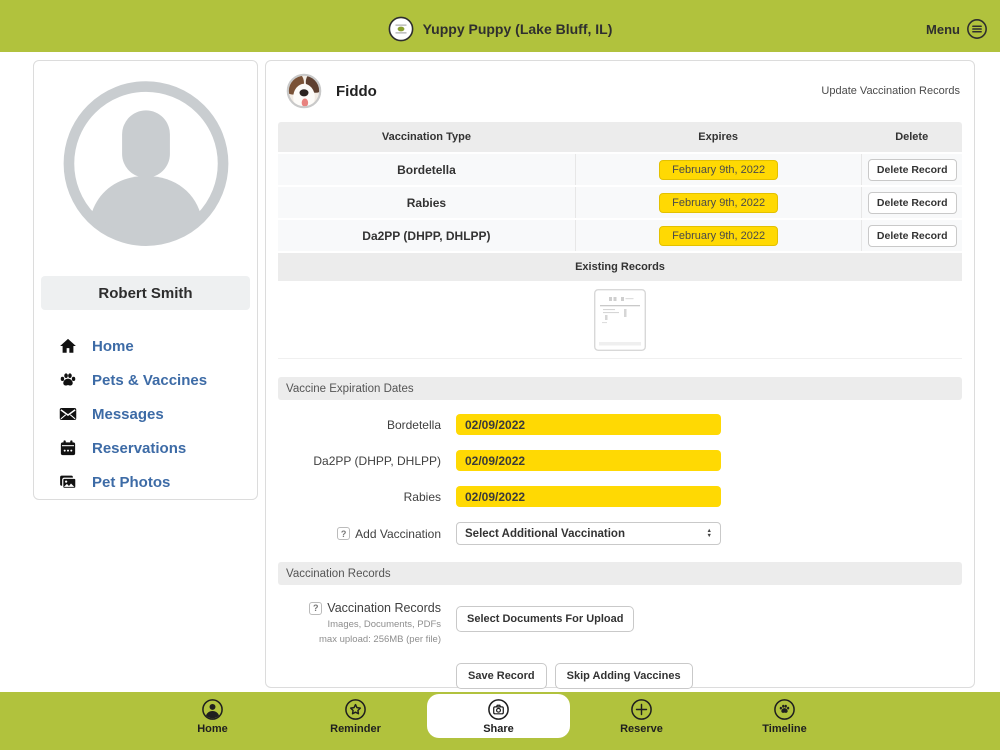  I want to click on bottom-tab-timeline: Timeline, so click(784, 716).